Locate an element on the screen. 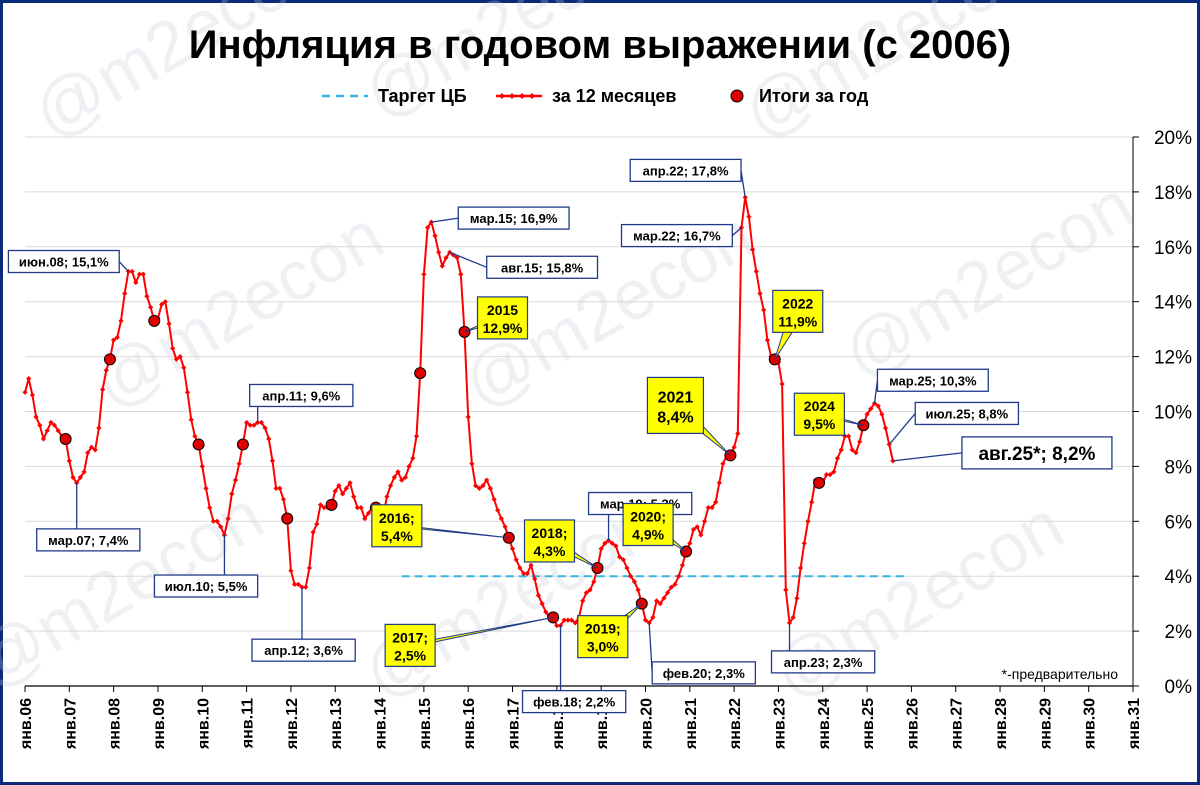 The image size is (1200, 785). x-tick-label: янв.30 is located at coordinates (1090, 724).